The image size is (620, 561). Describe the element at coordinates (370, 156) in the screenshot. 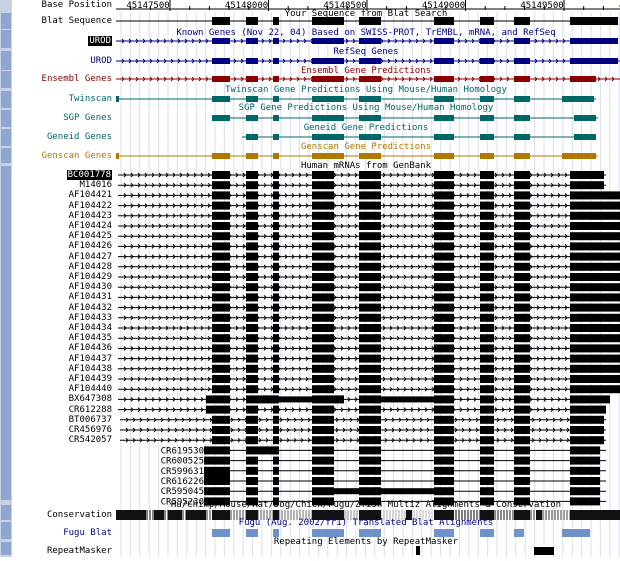

I see `genscan-exon` at that location.